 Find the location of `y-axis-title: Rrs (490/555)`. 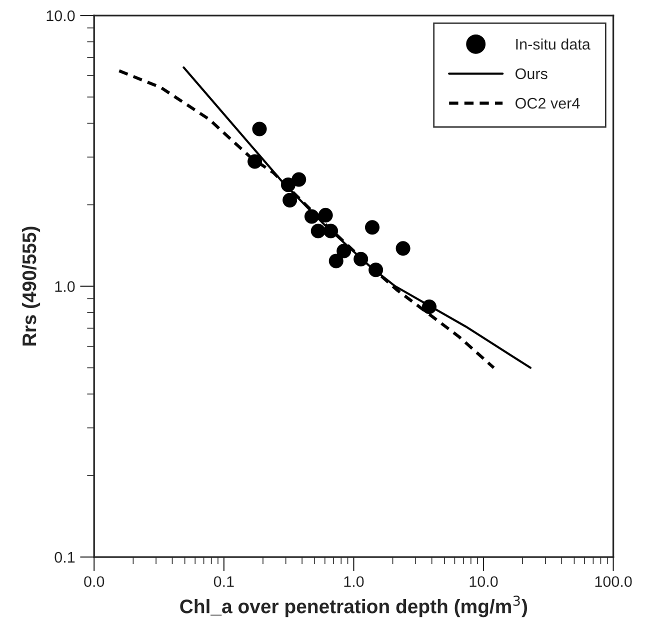

y-axis-title: Rrs (490/555) is located at coordinates (31, 286).